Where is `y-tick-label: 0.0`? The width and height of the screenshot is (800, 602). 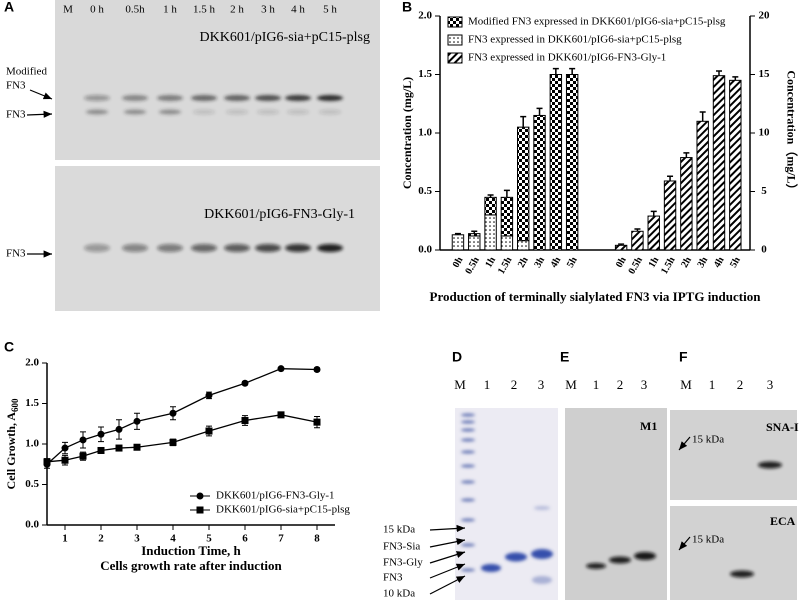 y-tick-label: 0.0 is located at coordinates (425, 250).